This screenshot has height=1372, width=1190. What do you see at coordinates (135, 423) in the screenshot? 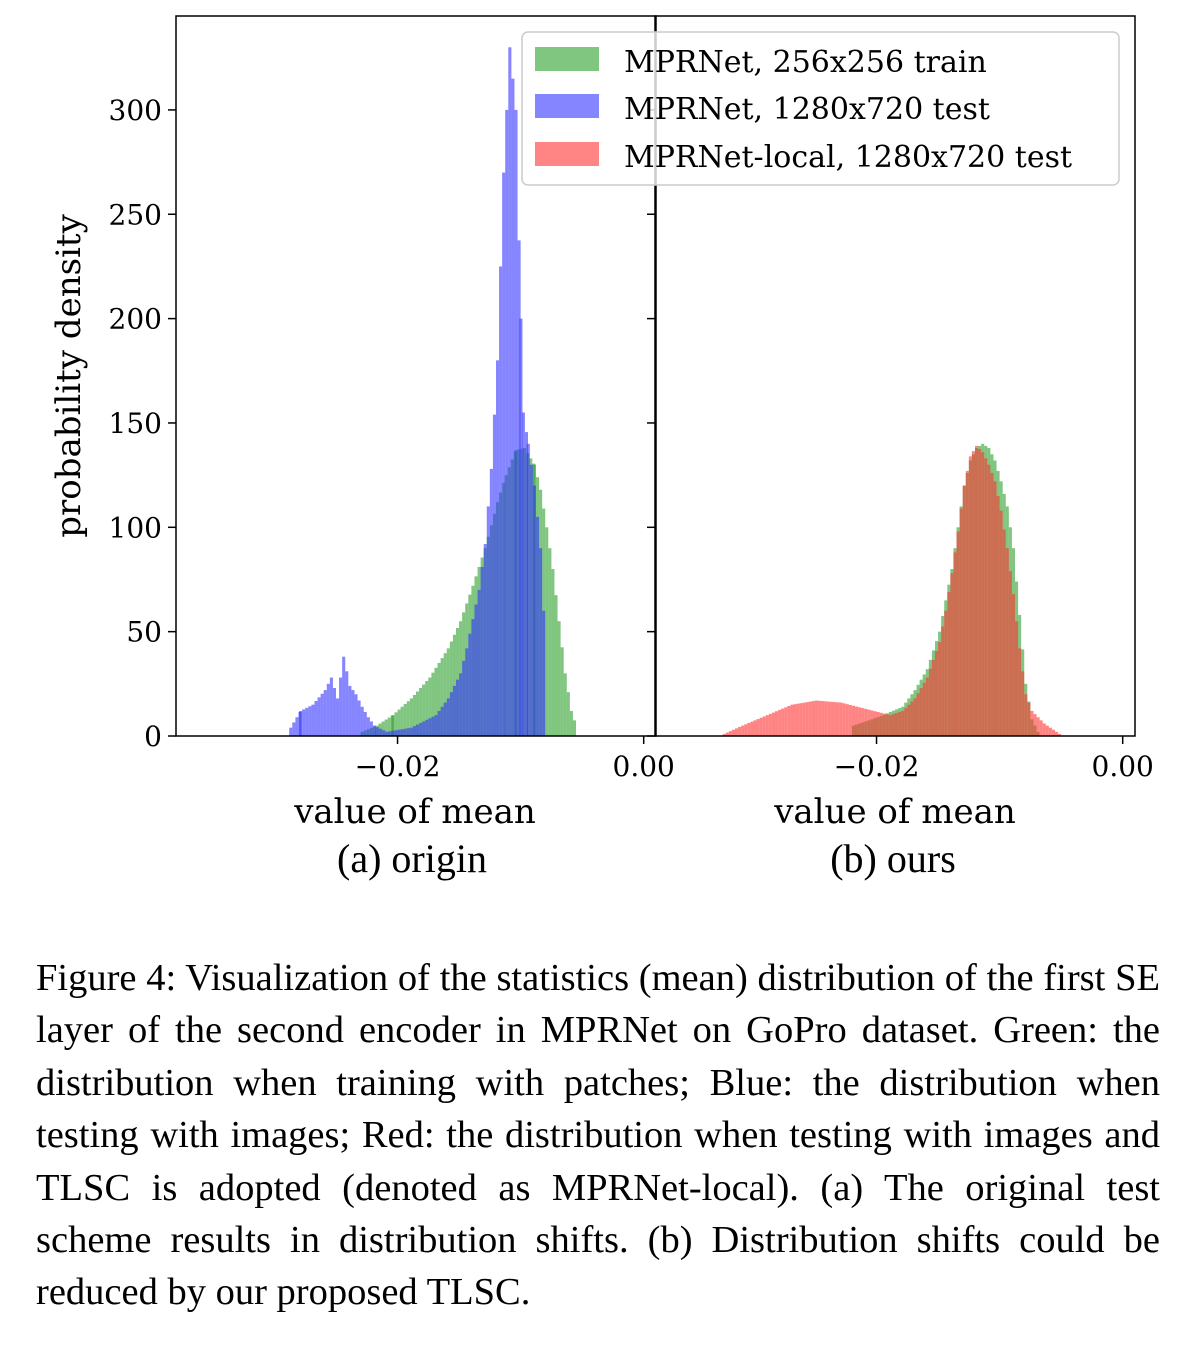
I see `y-tick-label: 150` at bounding box center [135, 423].